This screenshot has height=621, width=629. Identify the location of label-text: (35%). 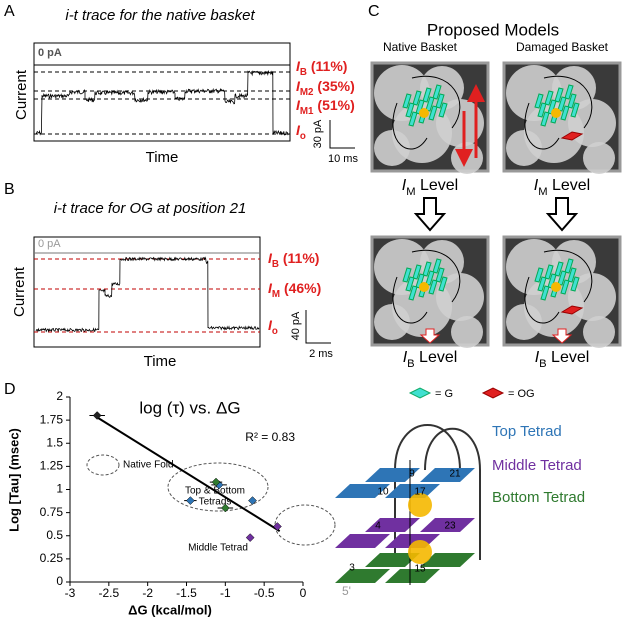
(334, 86).